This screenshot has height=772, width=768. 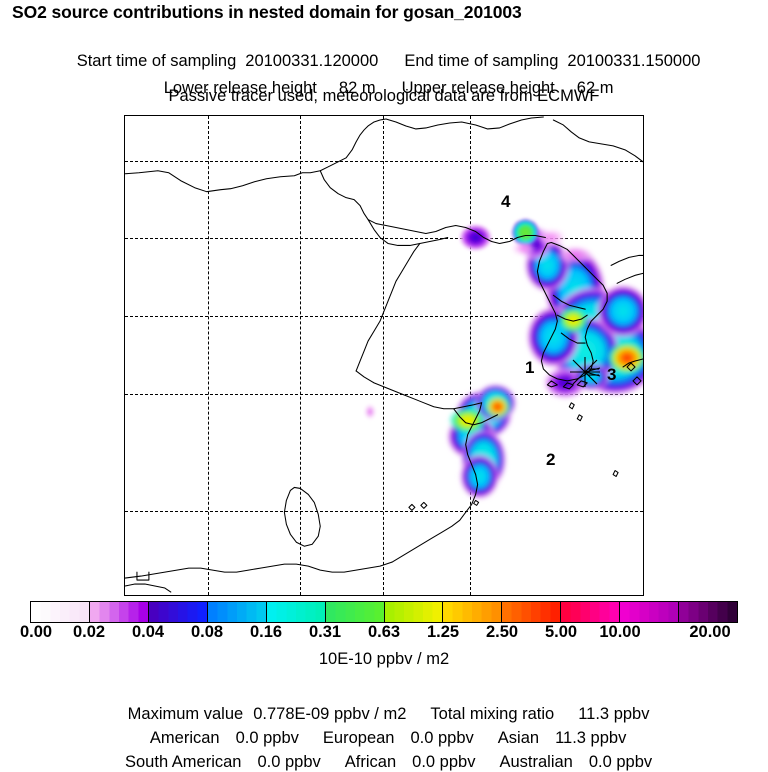 I want to click on region-value-south-american: 0.0 ppbv, so click(x=289, y=762).